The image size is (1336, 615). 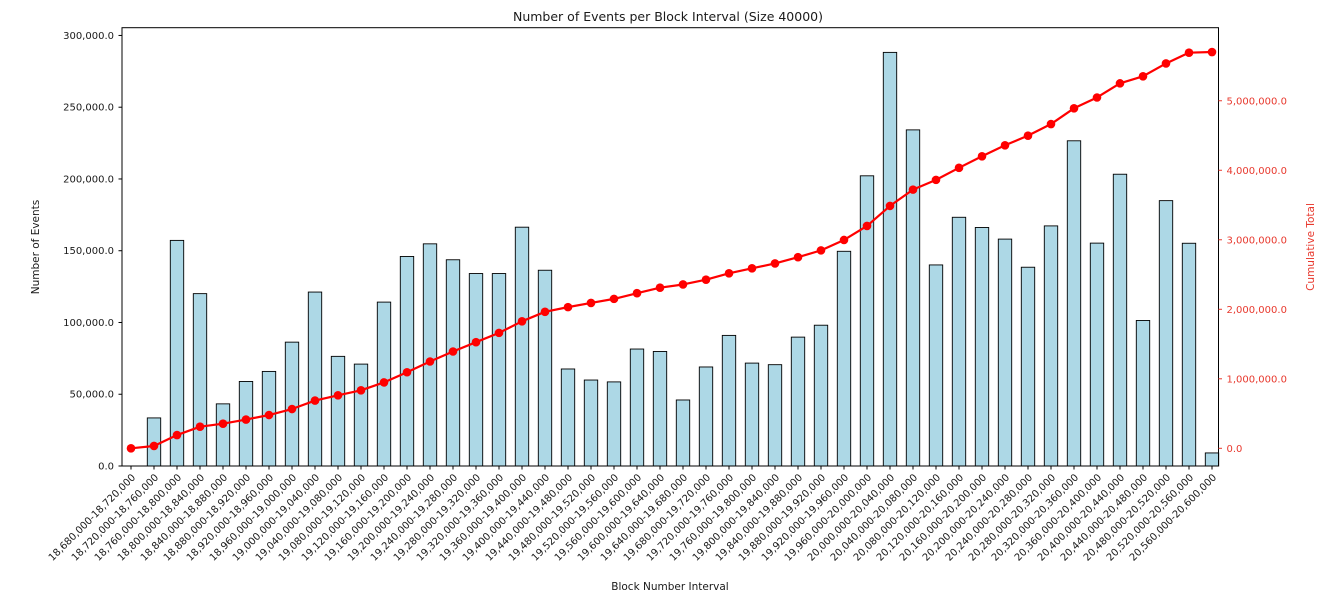 I want to click on right-y-tick-label: 4,000,000.0, so click(x=1257, y=171).